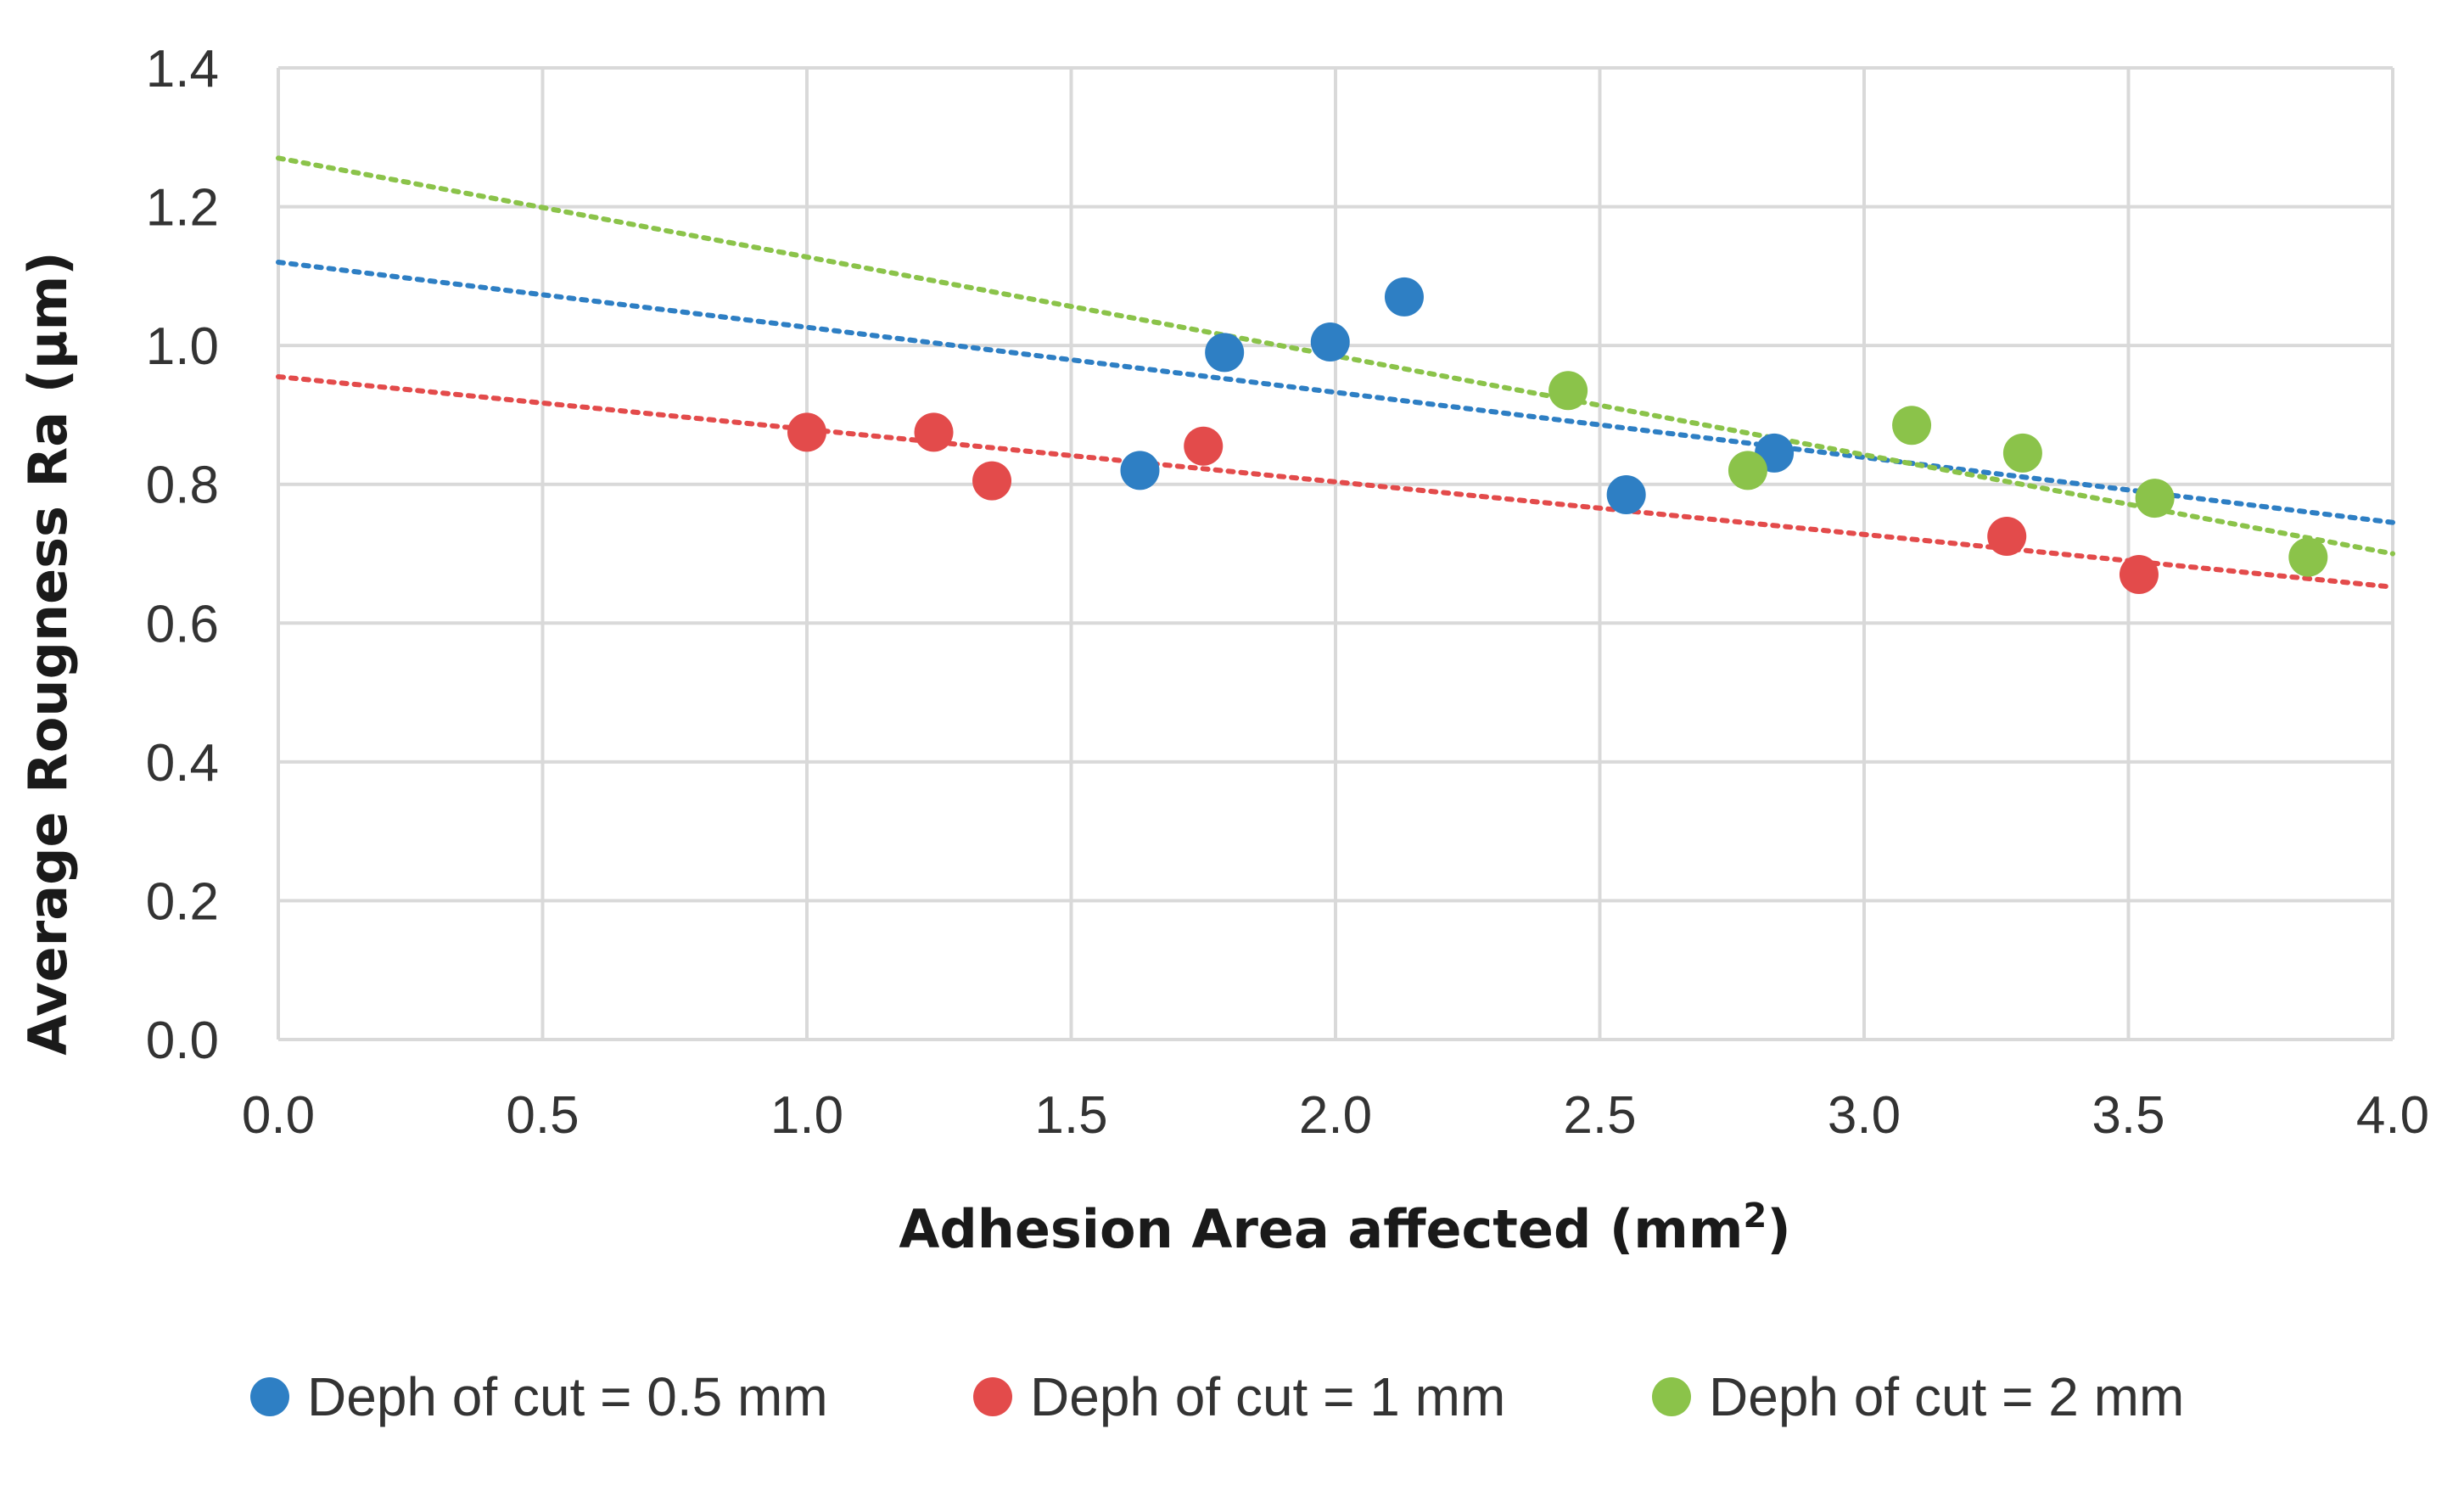  Describe the element at coordinates (2393, 1115) in the screenshot. I see `x-tick-label: 4.0` at that location.